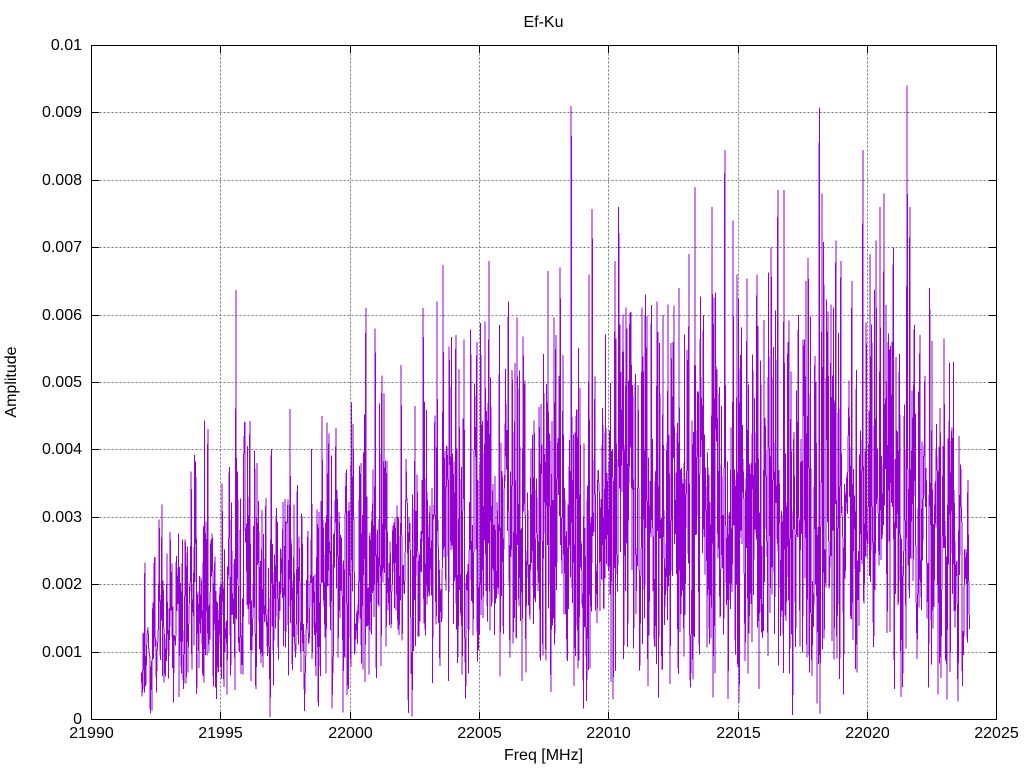  Describe the element at coordinates (543, 755) in the screenshot. I see `svg-text: Freq [MHz]` at that location.